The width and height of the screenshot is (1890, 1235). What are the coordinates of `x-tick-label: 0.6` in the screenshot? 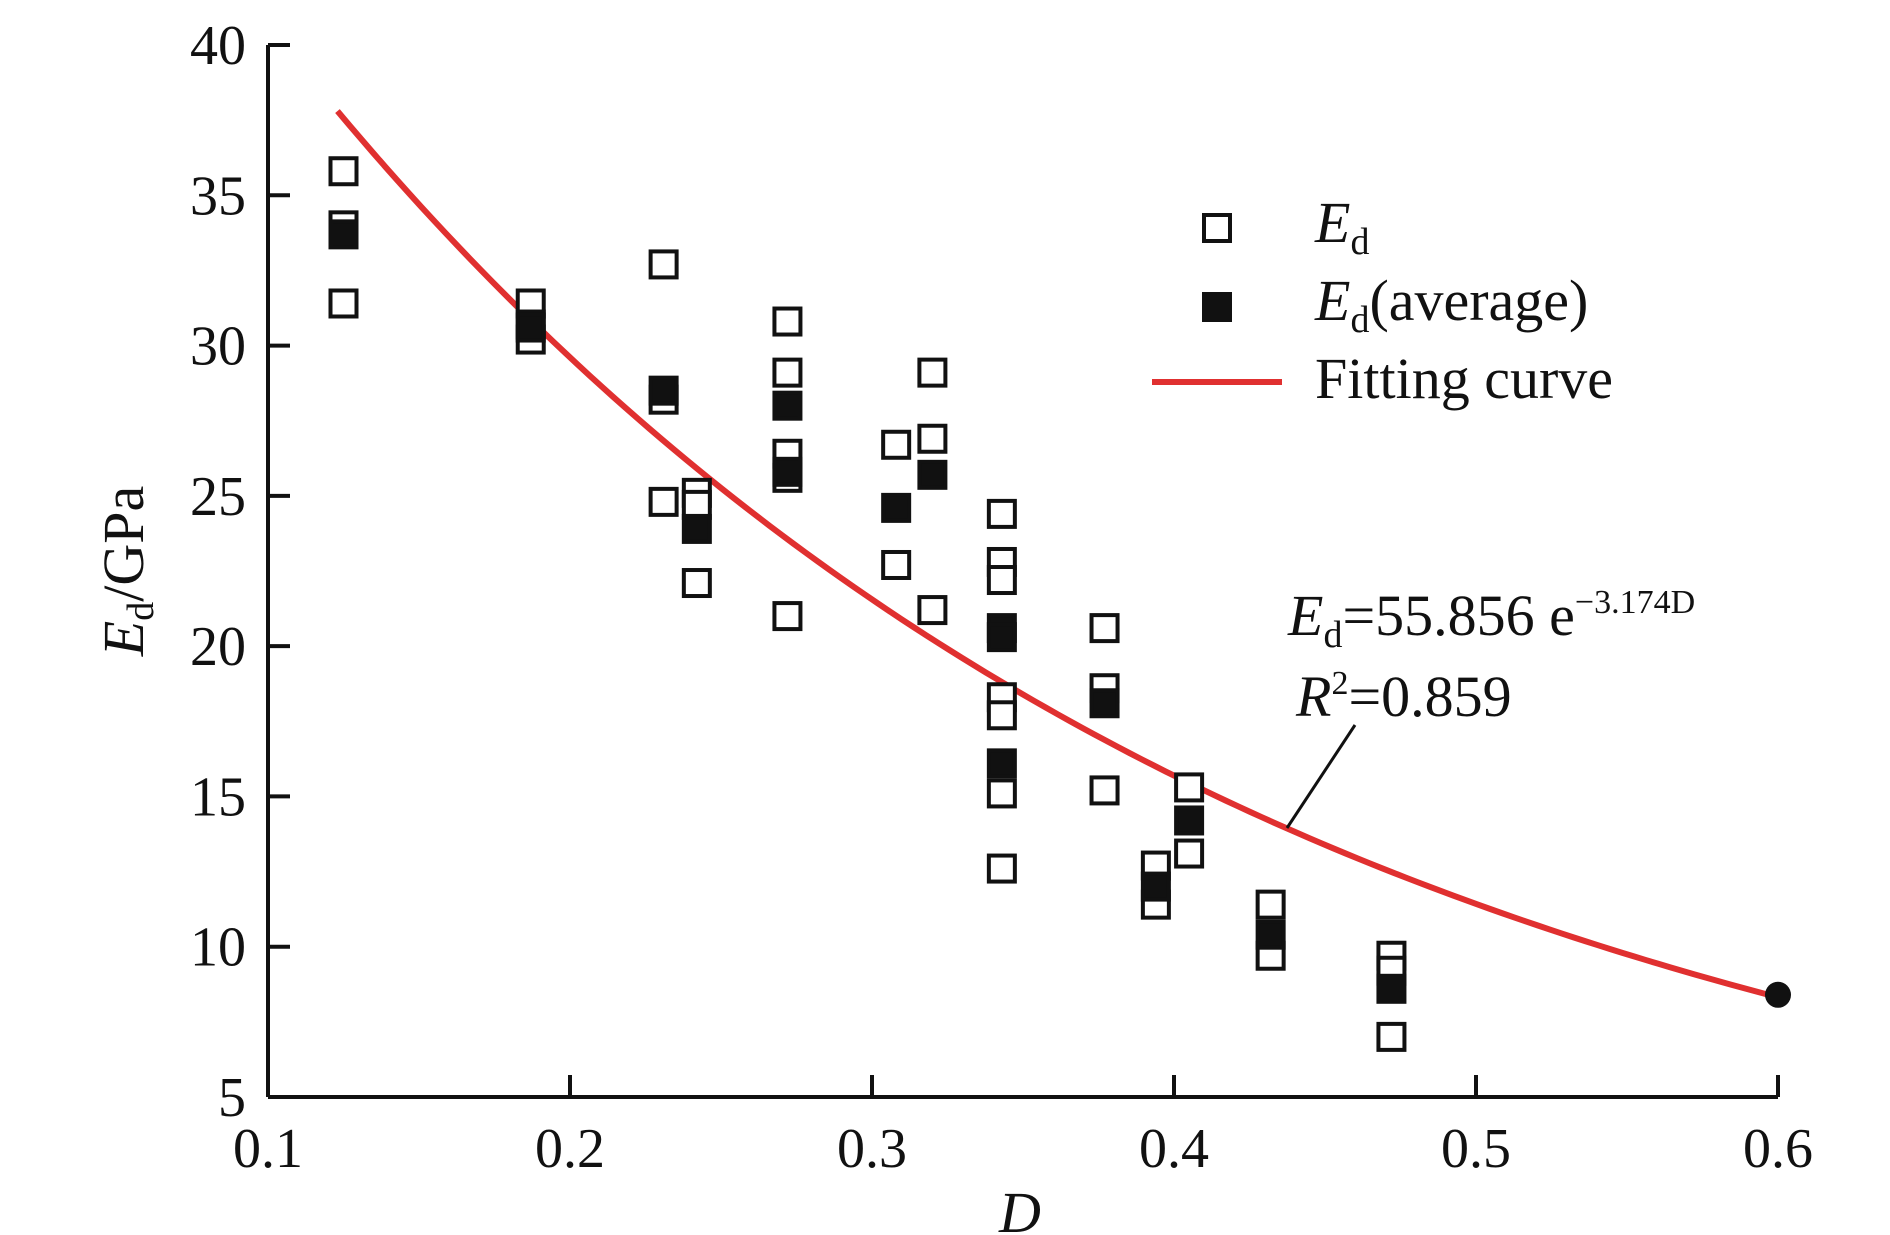 It's located at (1778, 1149).